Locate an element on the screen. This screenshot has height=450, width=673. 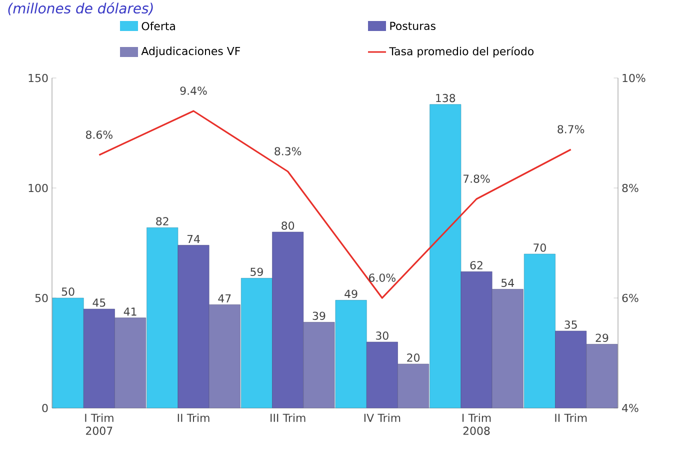
x-tick-label: I Trim 2008 is located at coordinates (476, 424).